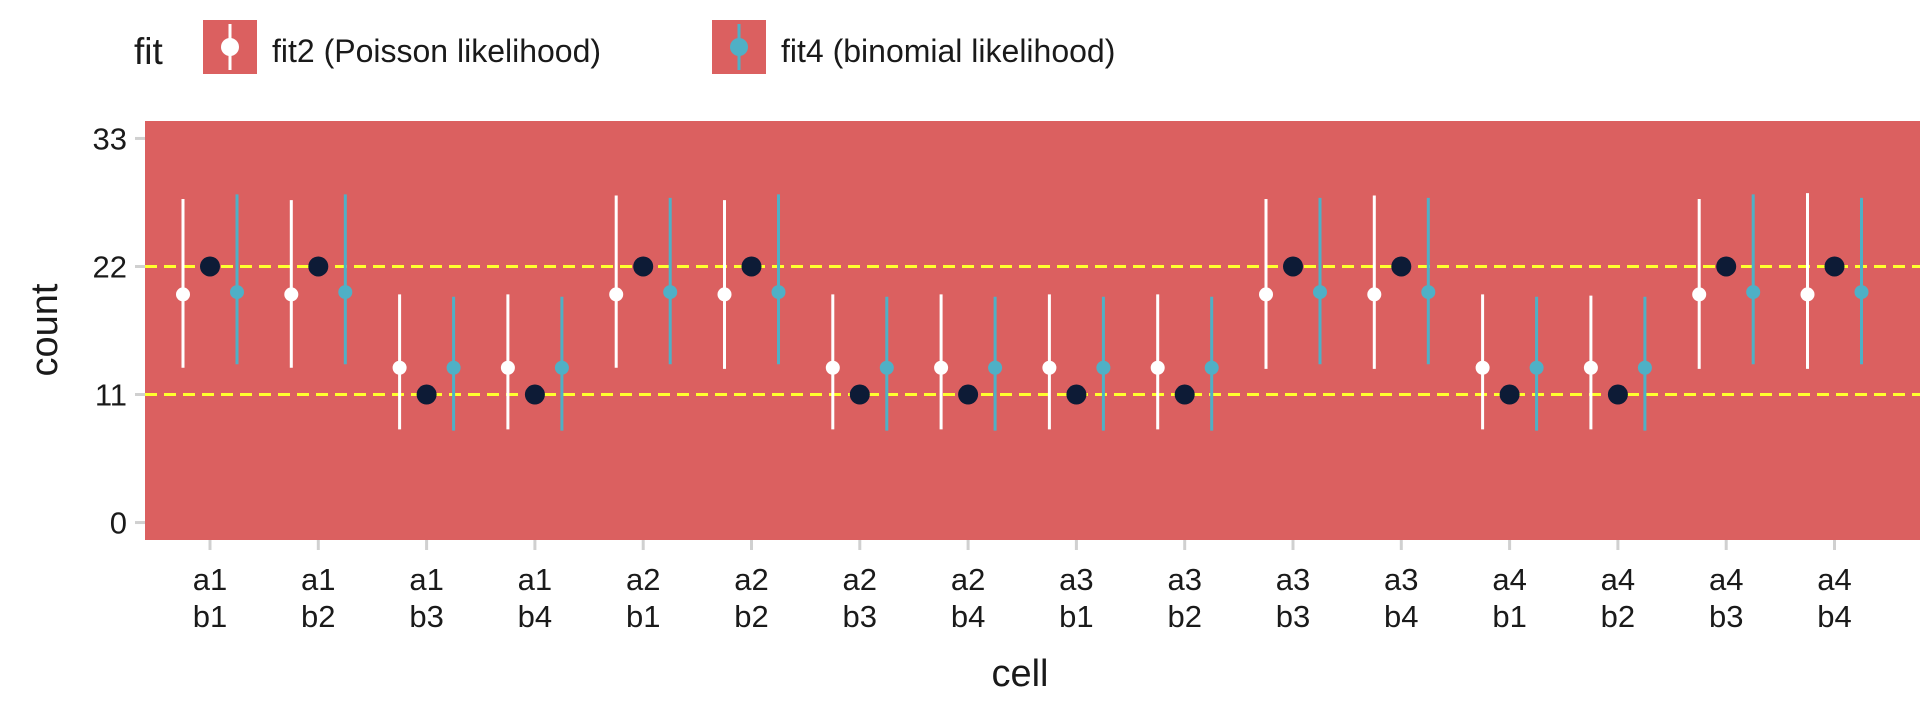 The image size is (1920, 725). Describe the element at coordinates (345, 292) in the screenshot. I see `point-fit4-a1b2` at that location.